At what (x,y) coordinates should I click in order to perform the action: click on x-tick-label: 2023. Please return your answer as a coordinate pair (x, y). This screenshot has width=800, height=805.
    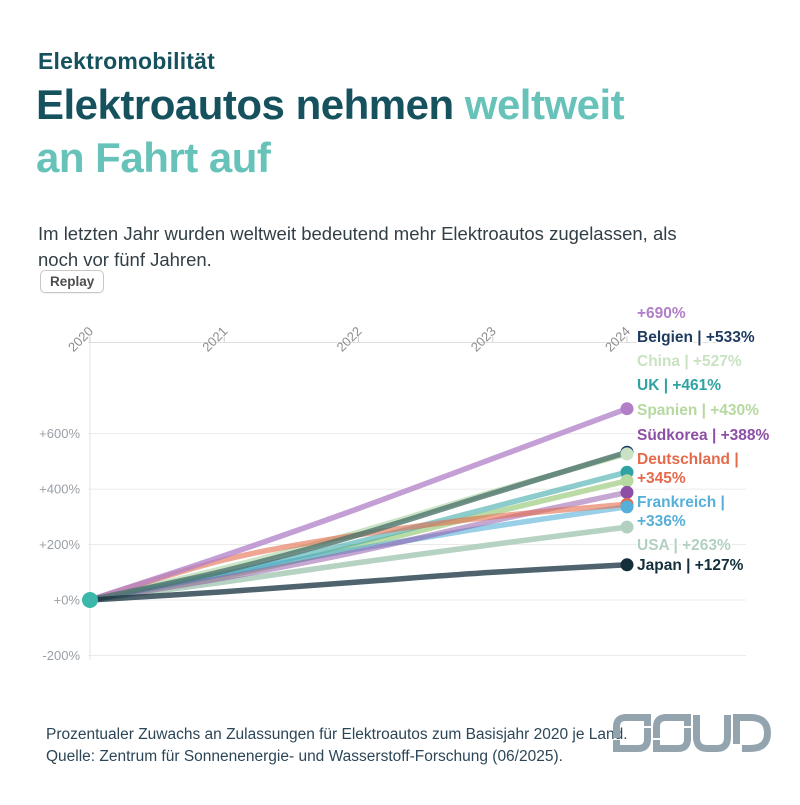
    Looking at the image, I should click on (483, 339).